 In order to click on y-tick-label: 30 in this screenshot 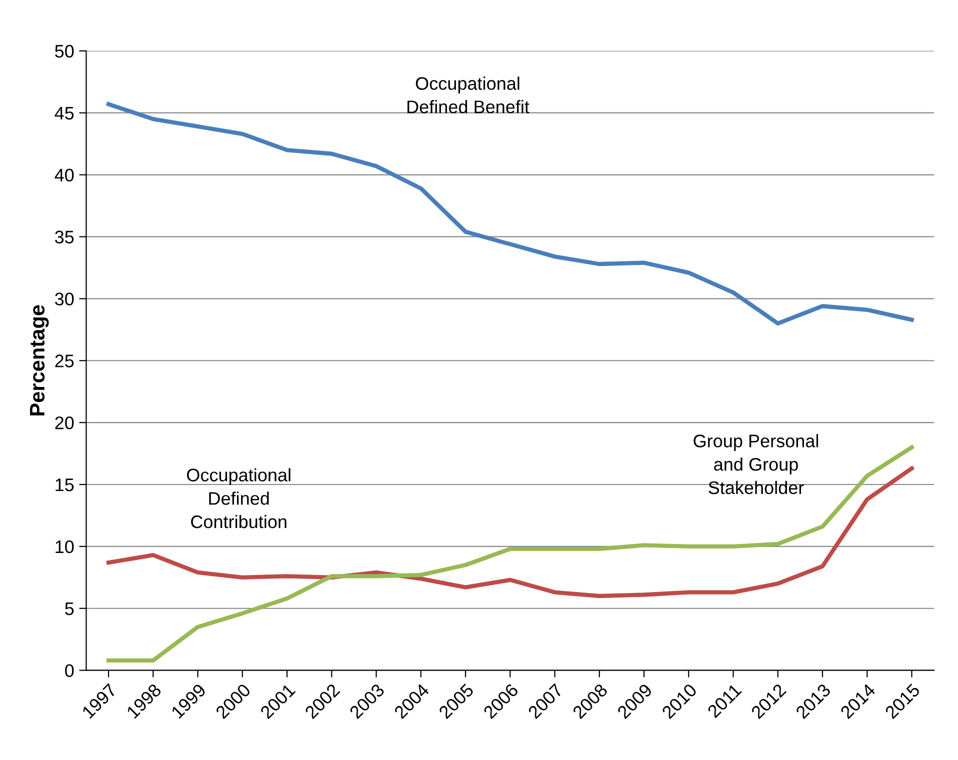, I will do `click(64, 299)`.